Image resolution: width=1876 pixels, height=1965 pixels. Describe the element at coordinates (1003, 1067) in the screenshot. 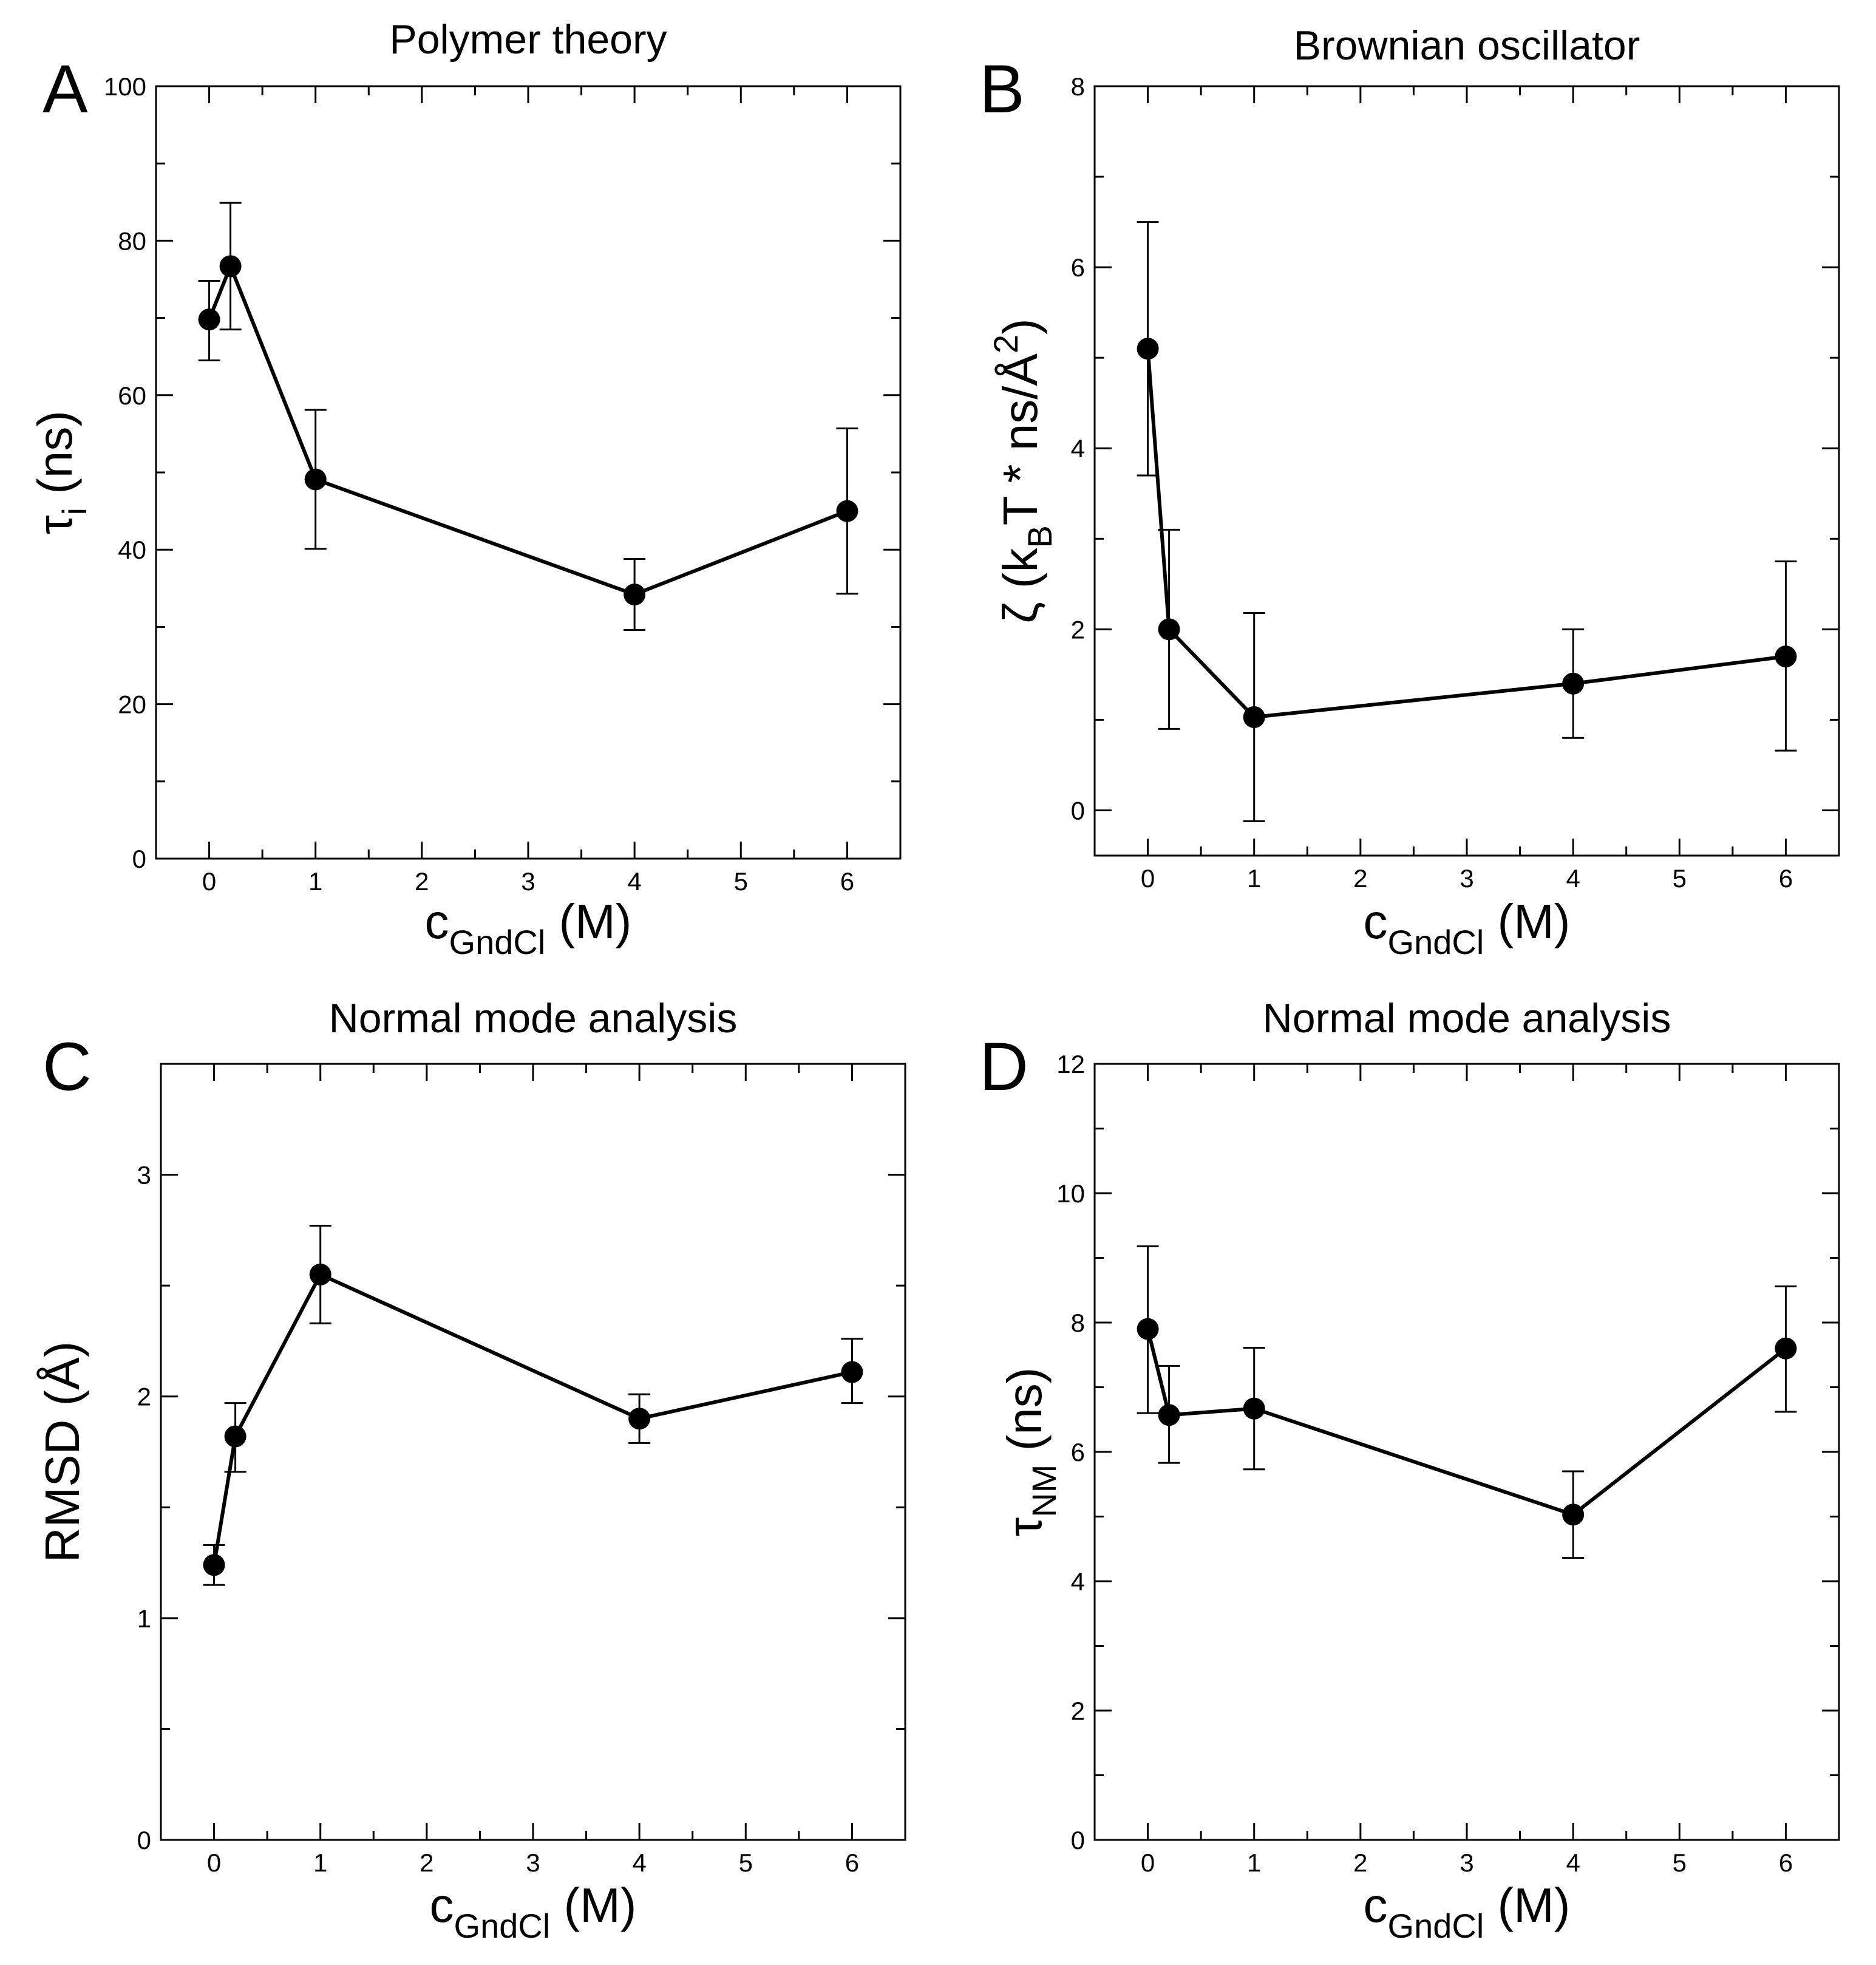

I see `panel-letter: D` at that location.